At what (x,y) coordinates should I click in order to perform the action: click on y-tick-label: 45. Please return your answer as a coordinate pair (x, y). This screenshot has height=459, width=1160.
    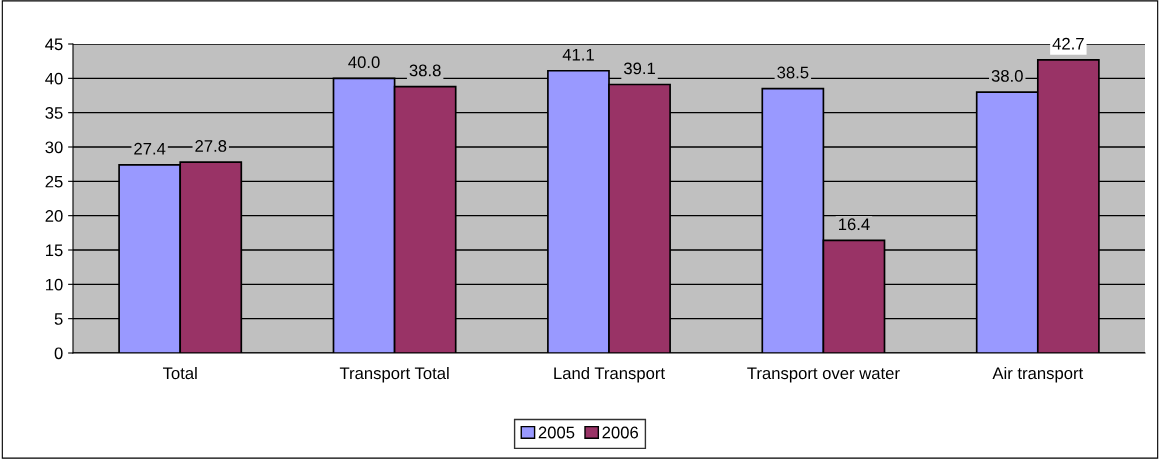
    Looking at the image, I should click on (54, 44).